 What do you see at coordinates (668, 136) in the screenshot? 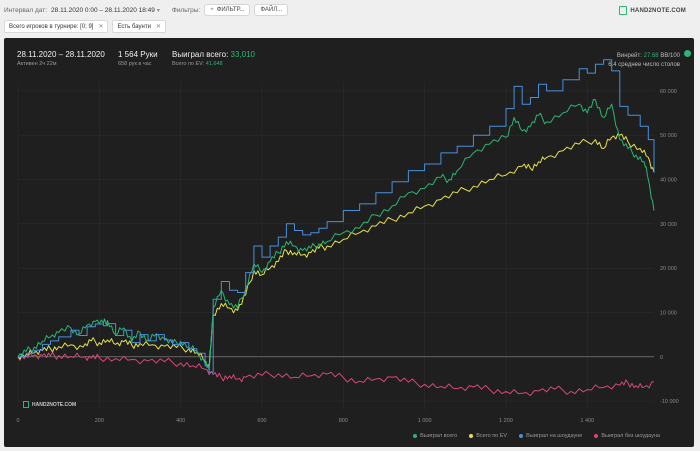
I see `y-tick-label: 50 000` at bounding box center [668, 136].